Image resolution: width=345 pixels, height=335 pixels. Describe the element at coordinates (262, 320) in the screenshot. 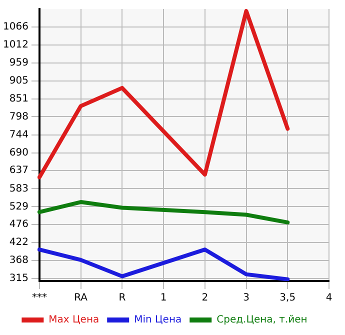

I see `legend-label: Сред.Цена, т.йен` at that location.